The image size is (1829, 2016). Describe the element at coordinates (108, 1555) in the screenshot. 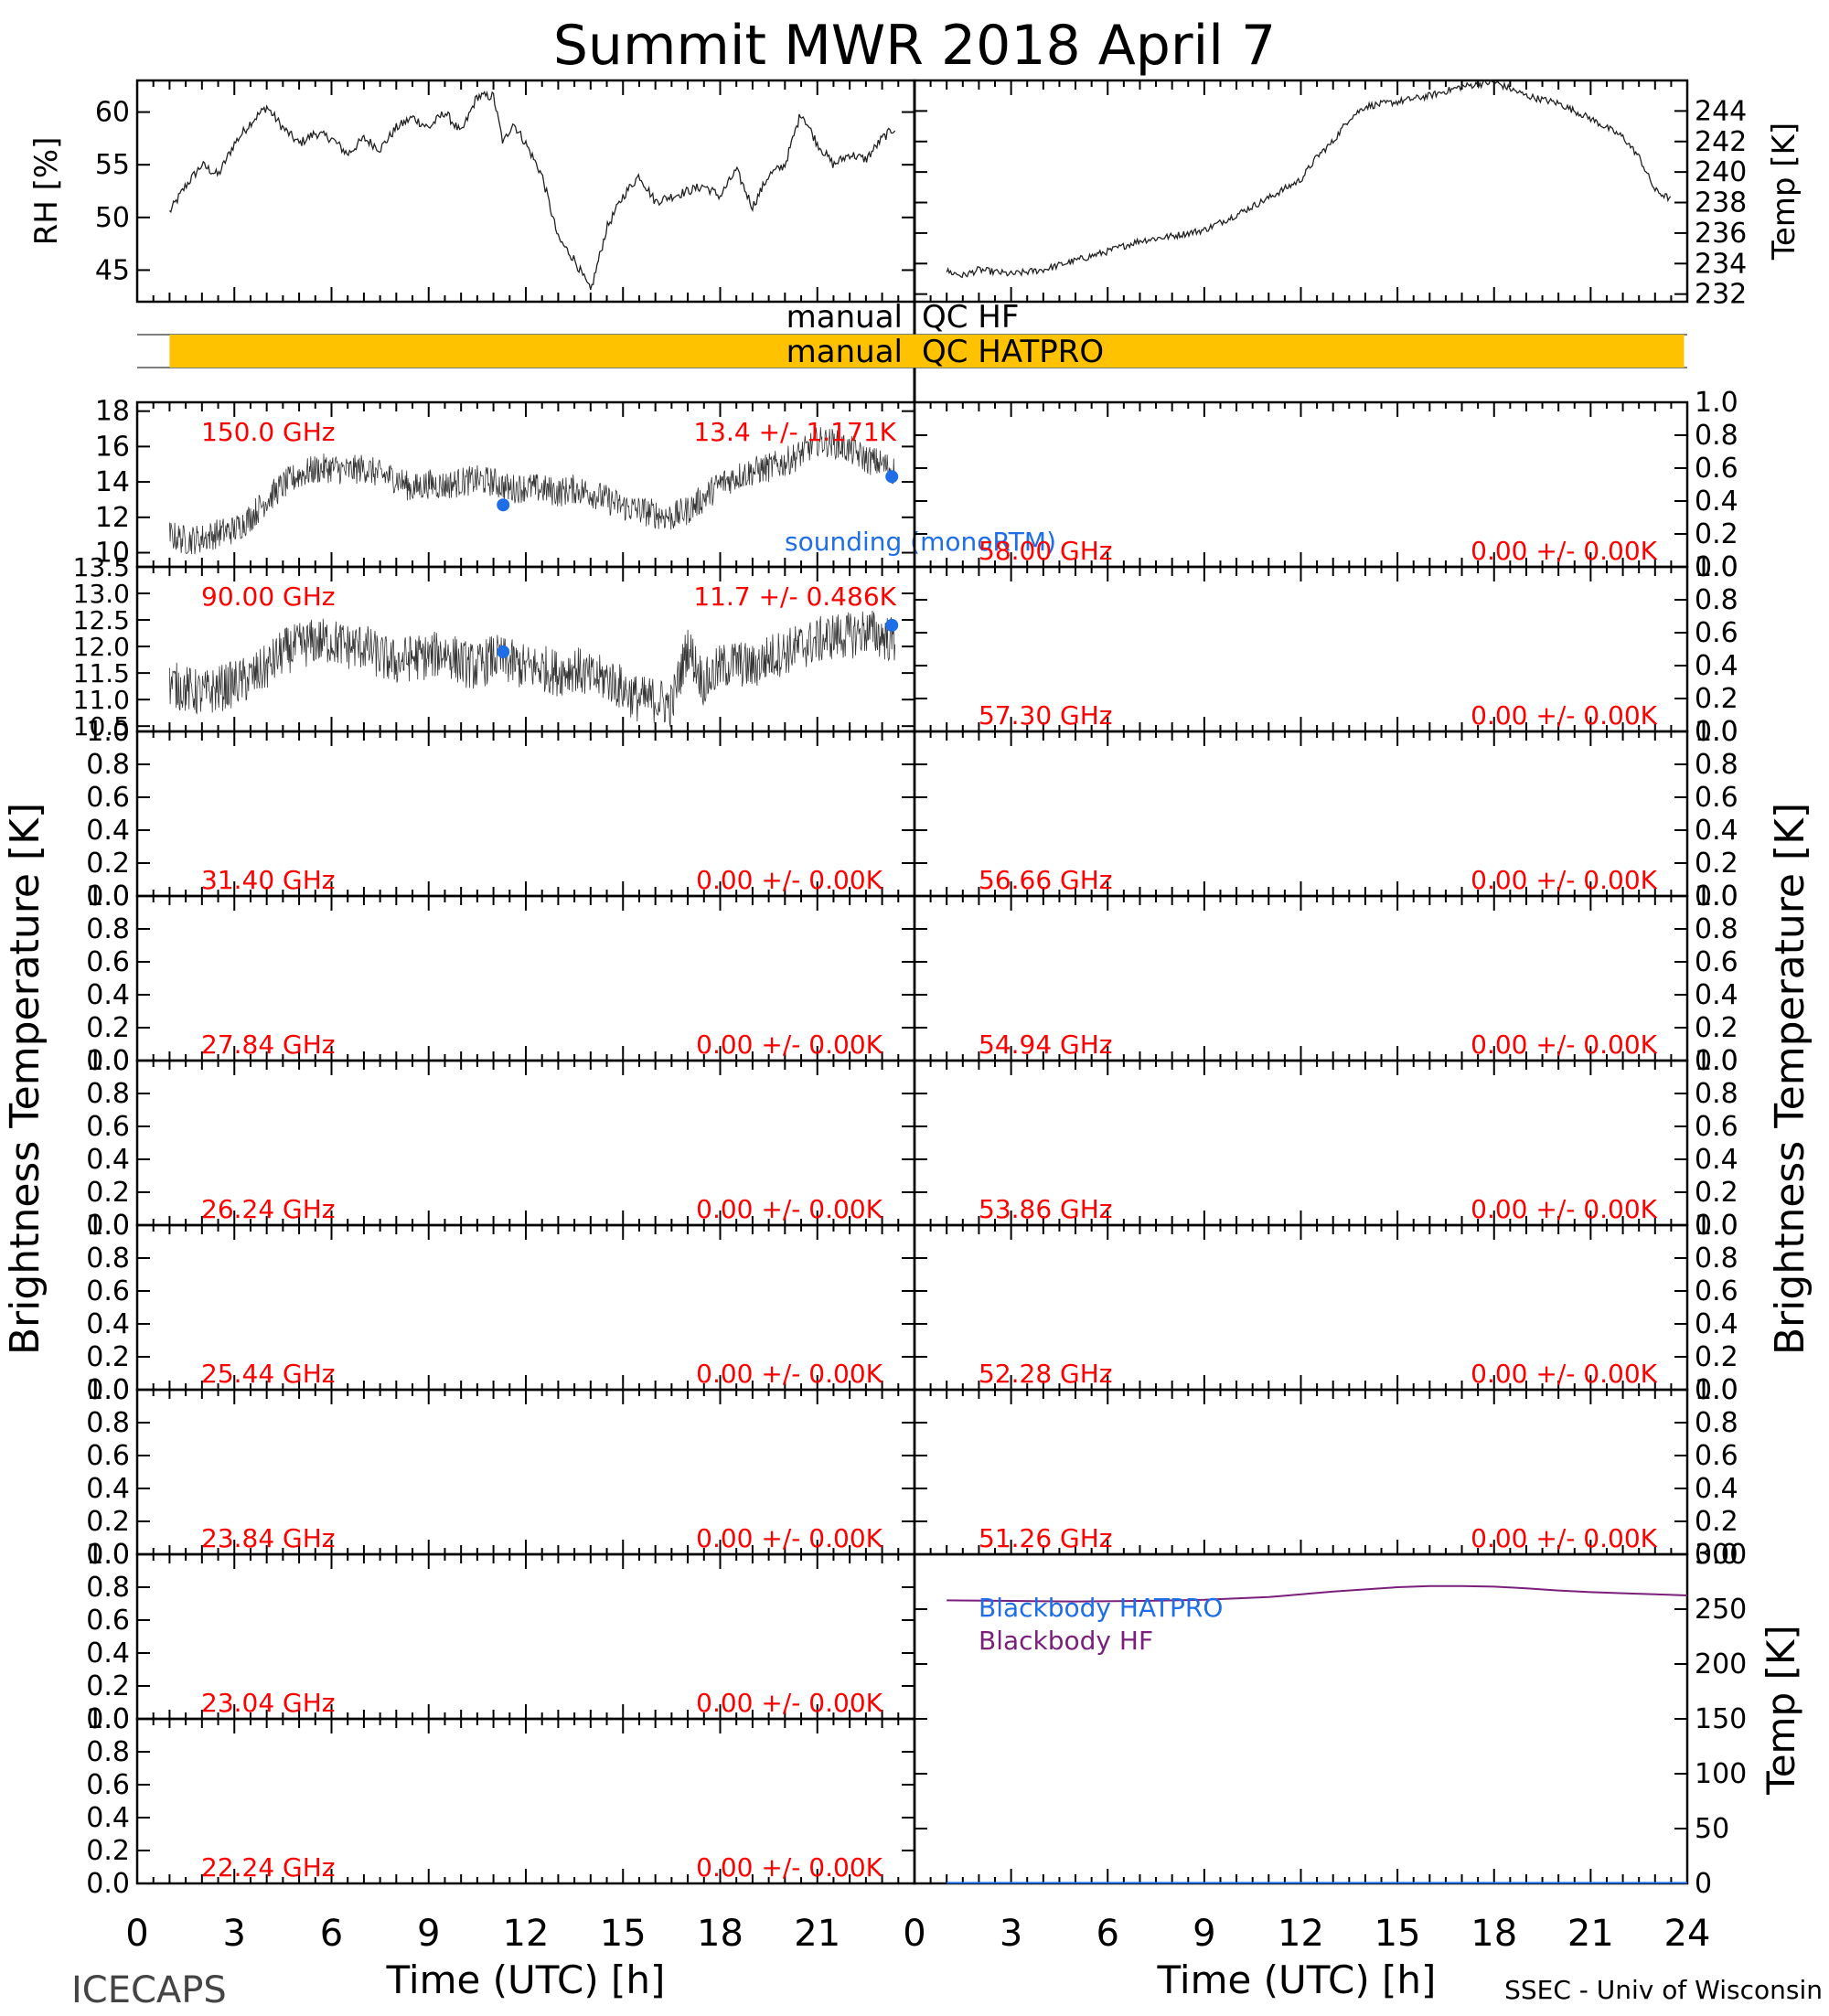

I see `left-panel-7-ytick-label: 0.0` at that location.